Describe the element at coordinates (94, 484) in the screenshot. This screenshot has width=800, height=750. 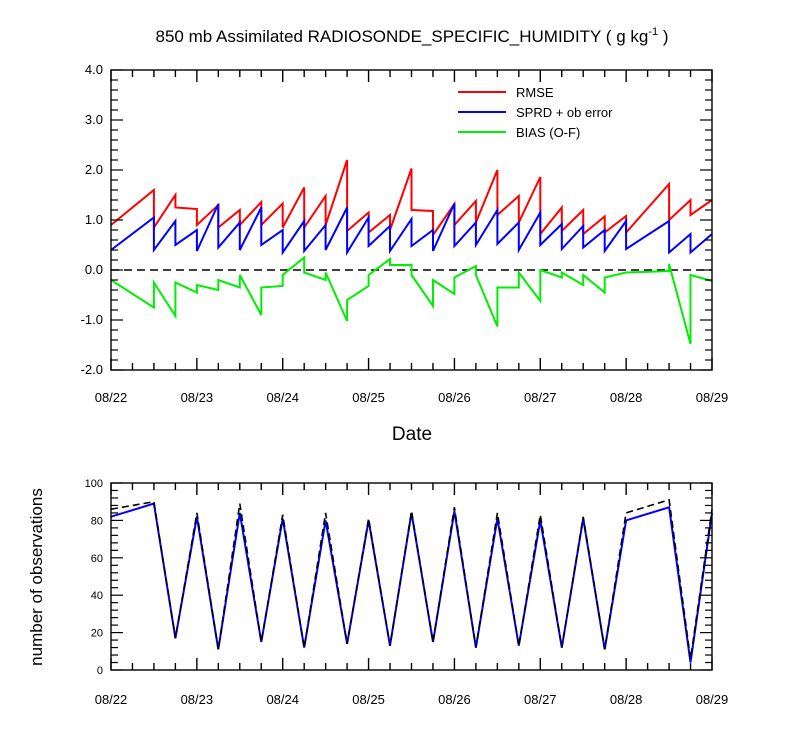
I see `bottom-ytick-label: 100` at that location.